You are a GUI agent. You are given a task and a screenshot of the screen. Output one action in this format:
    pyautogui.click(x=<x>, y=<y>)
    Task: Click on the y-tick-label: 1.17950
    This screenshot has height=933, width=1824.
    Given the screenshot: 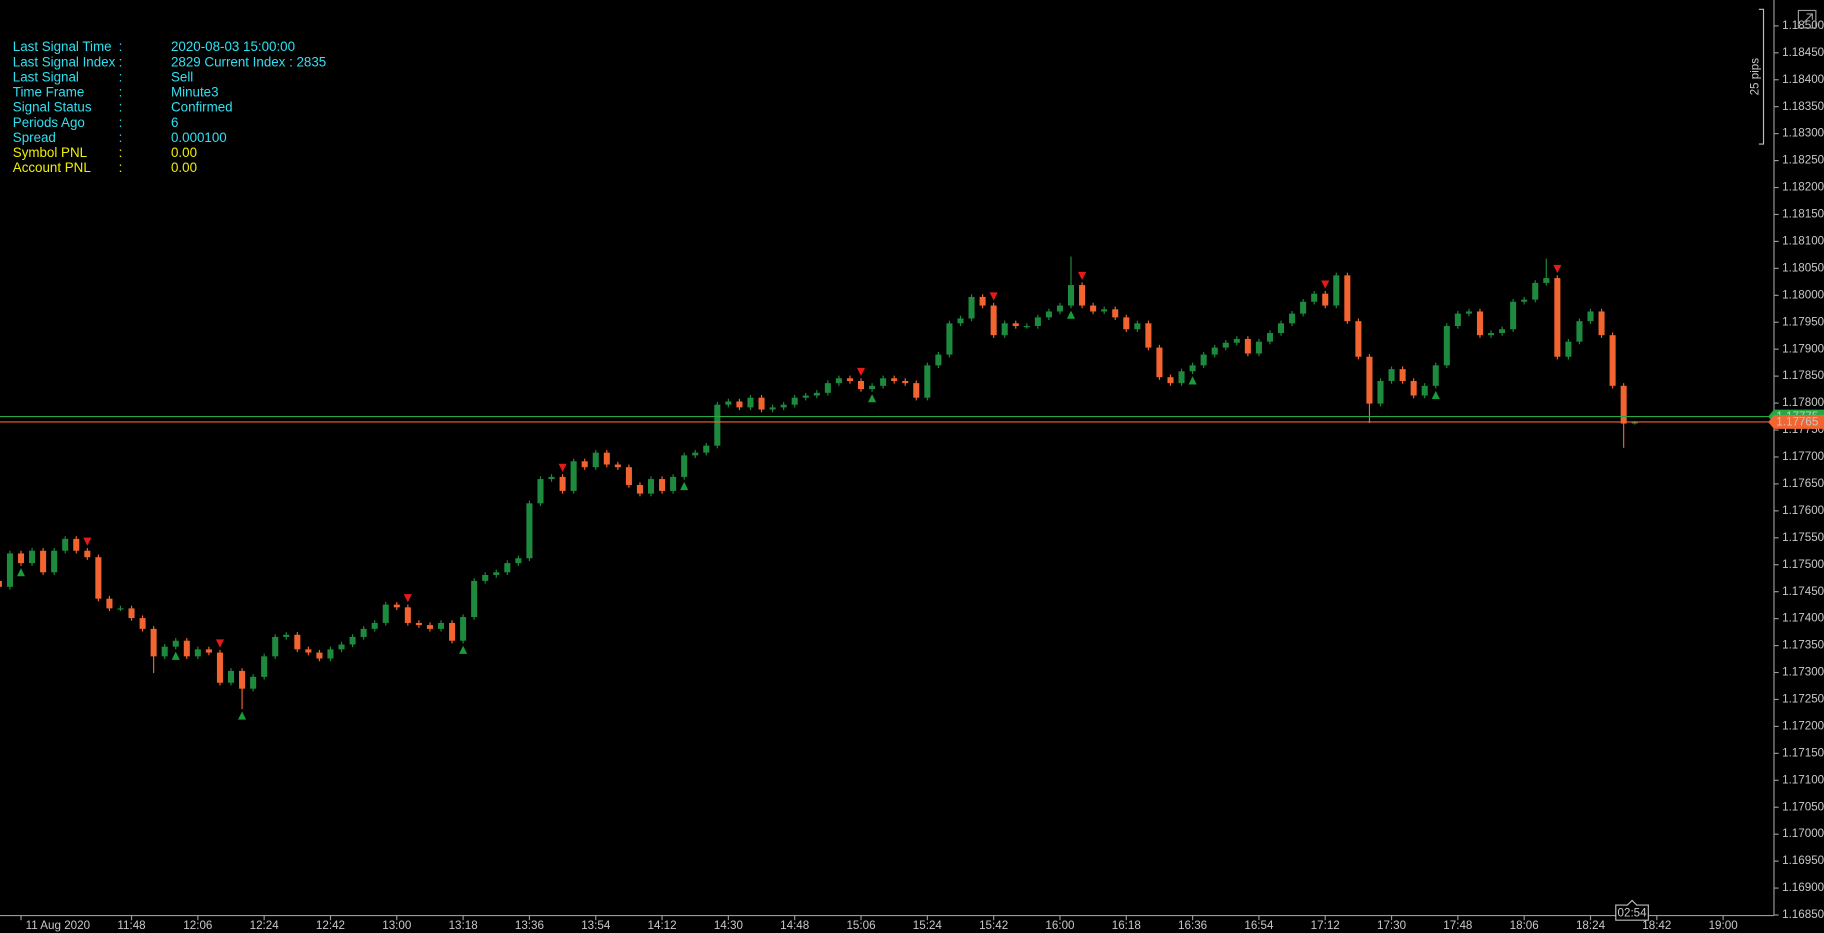 What is the action you would take?
    pyautogui.click(x=1803, y=321)
    